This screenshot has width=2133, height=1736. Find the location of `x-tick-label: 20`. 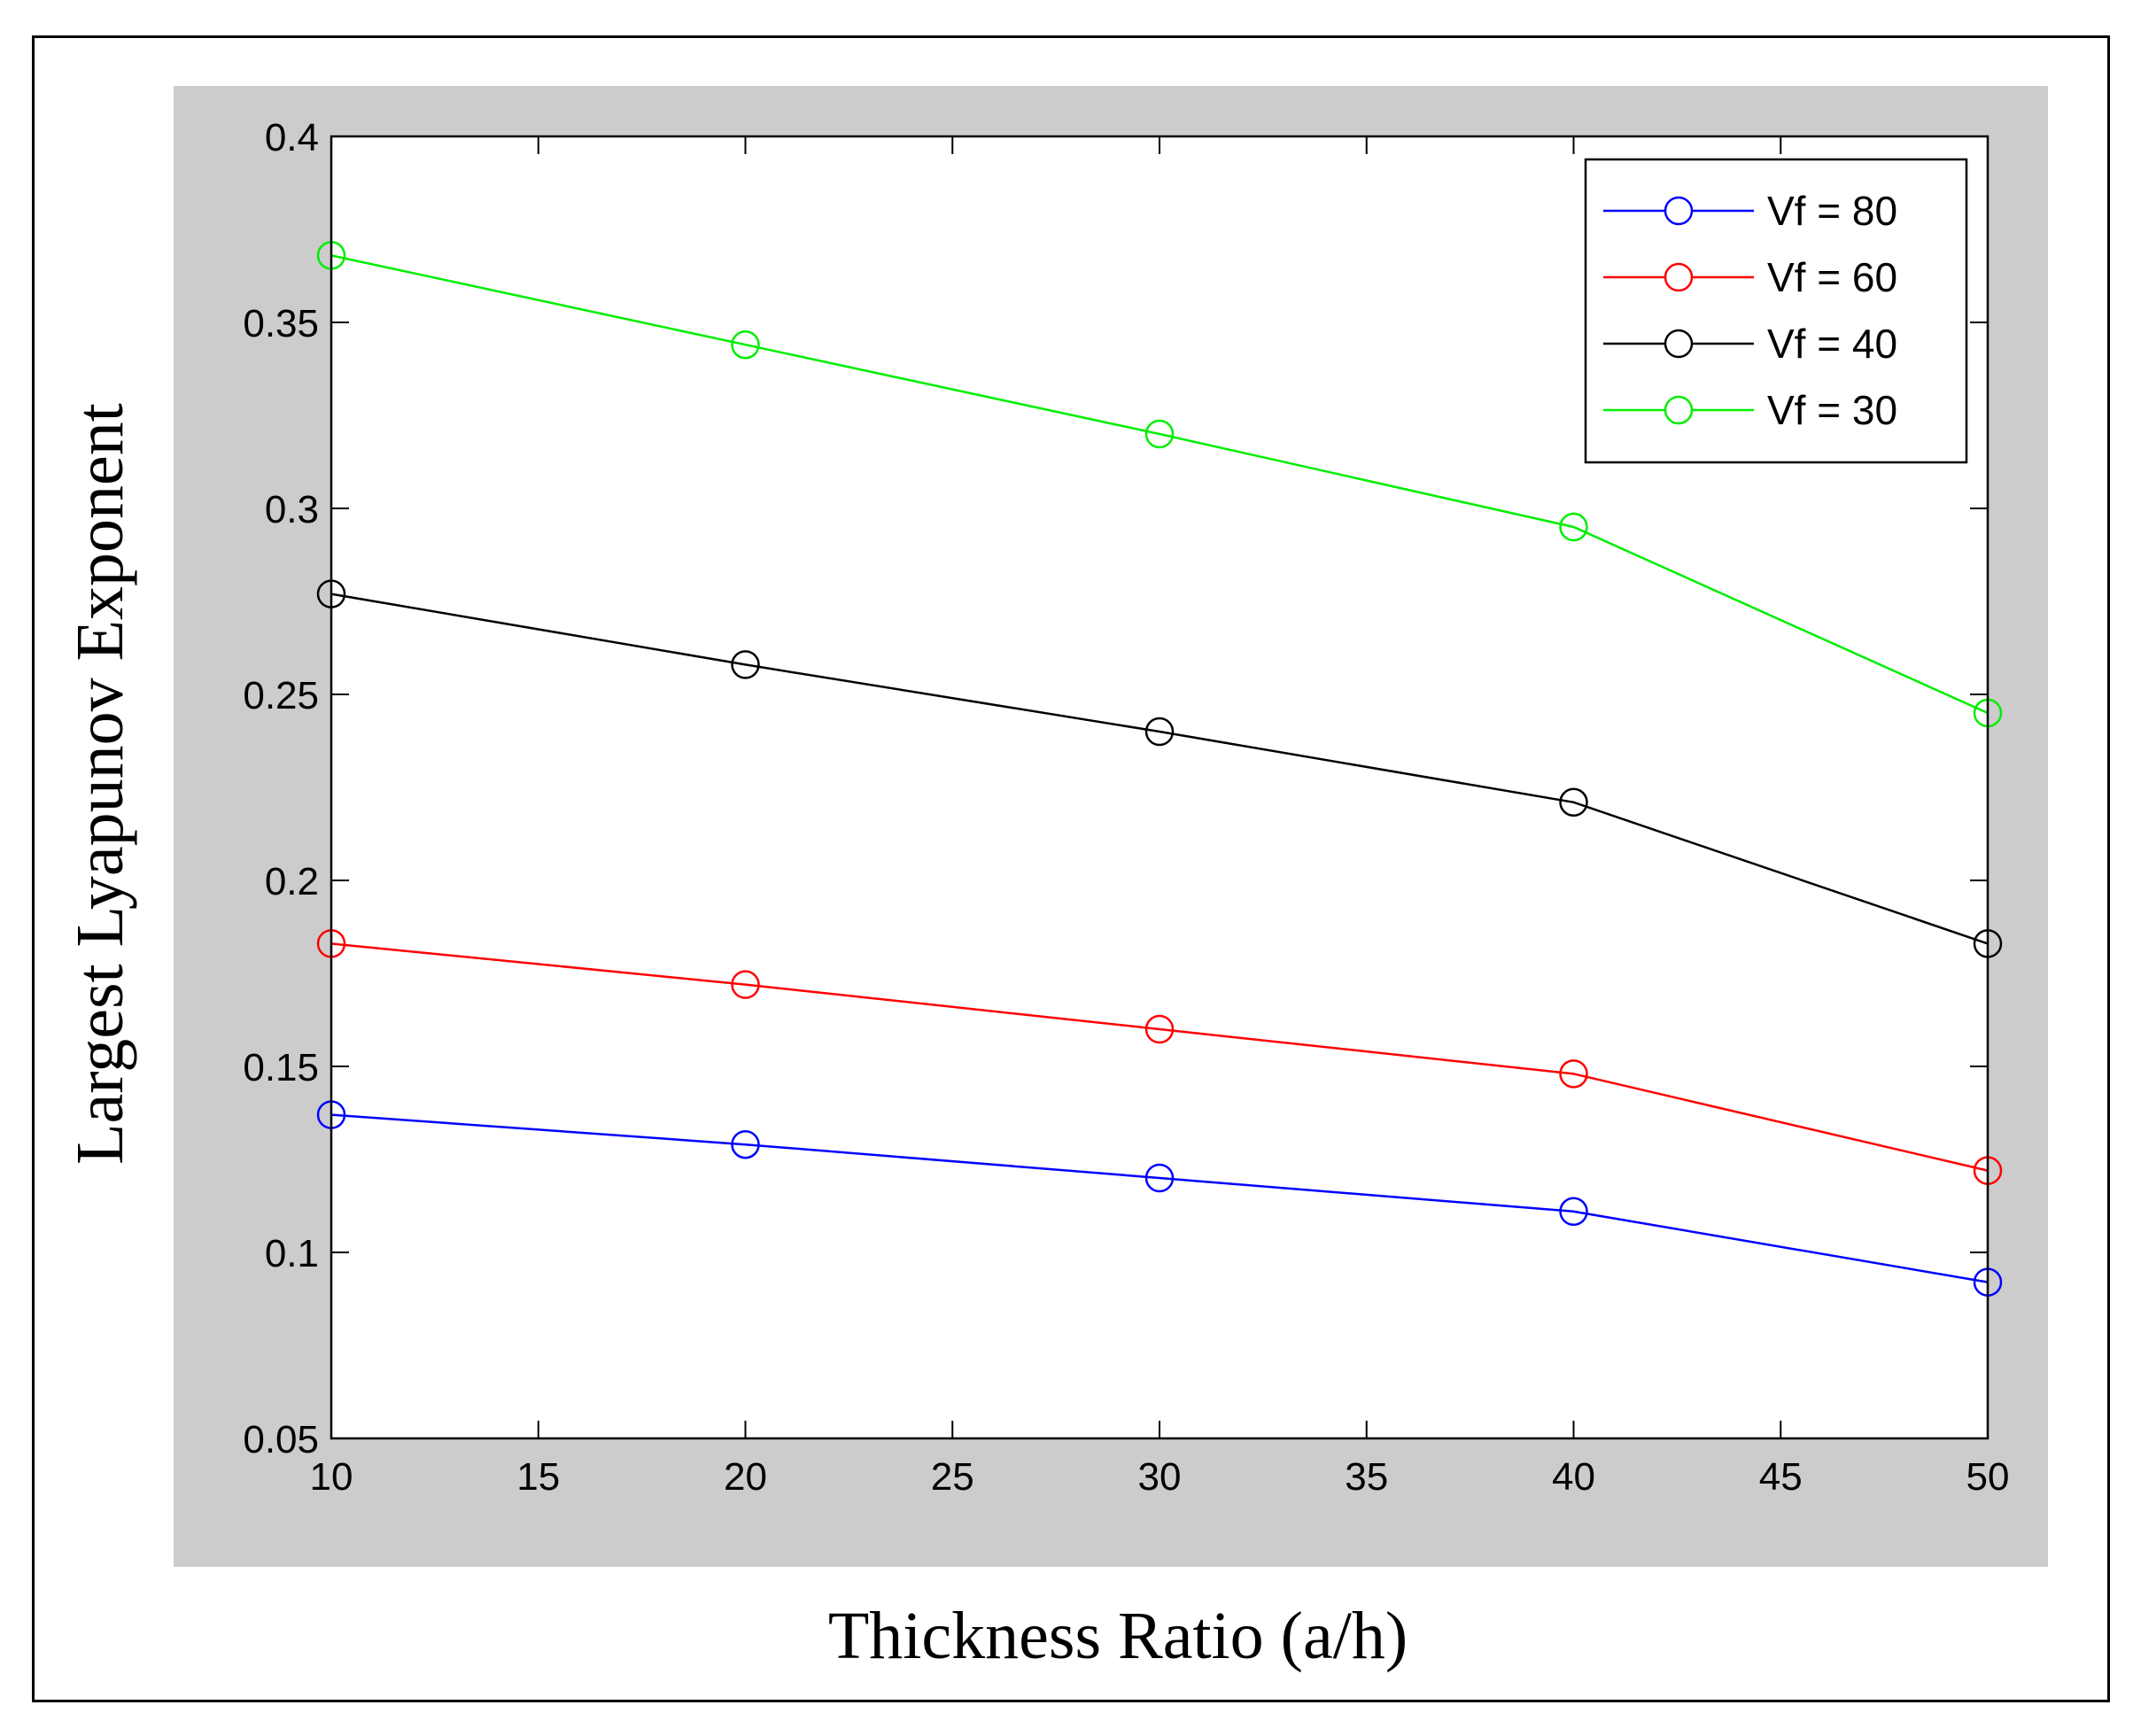

x-tick-label: 20 is located at coordinates (745, 1477).